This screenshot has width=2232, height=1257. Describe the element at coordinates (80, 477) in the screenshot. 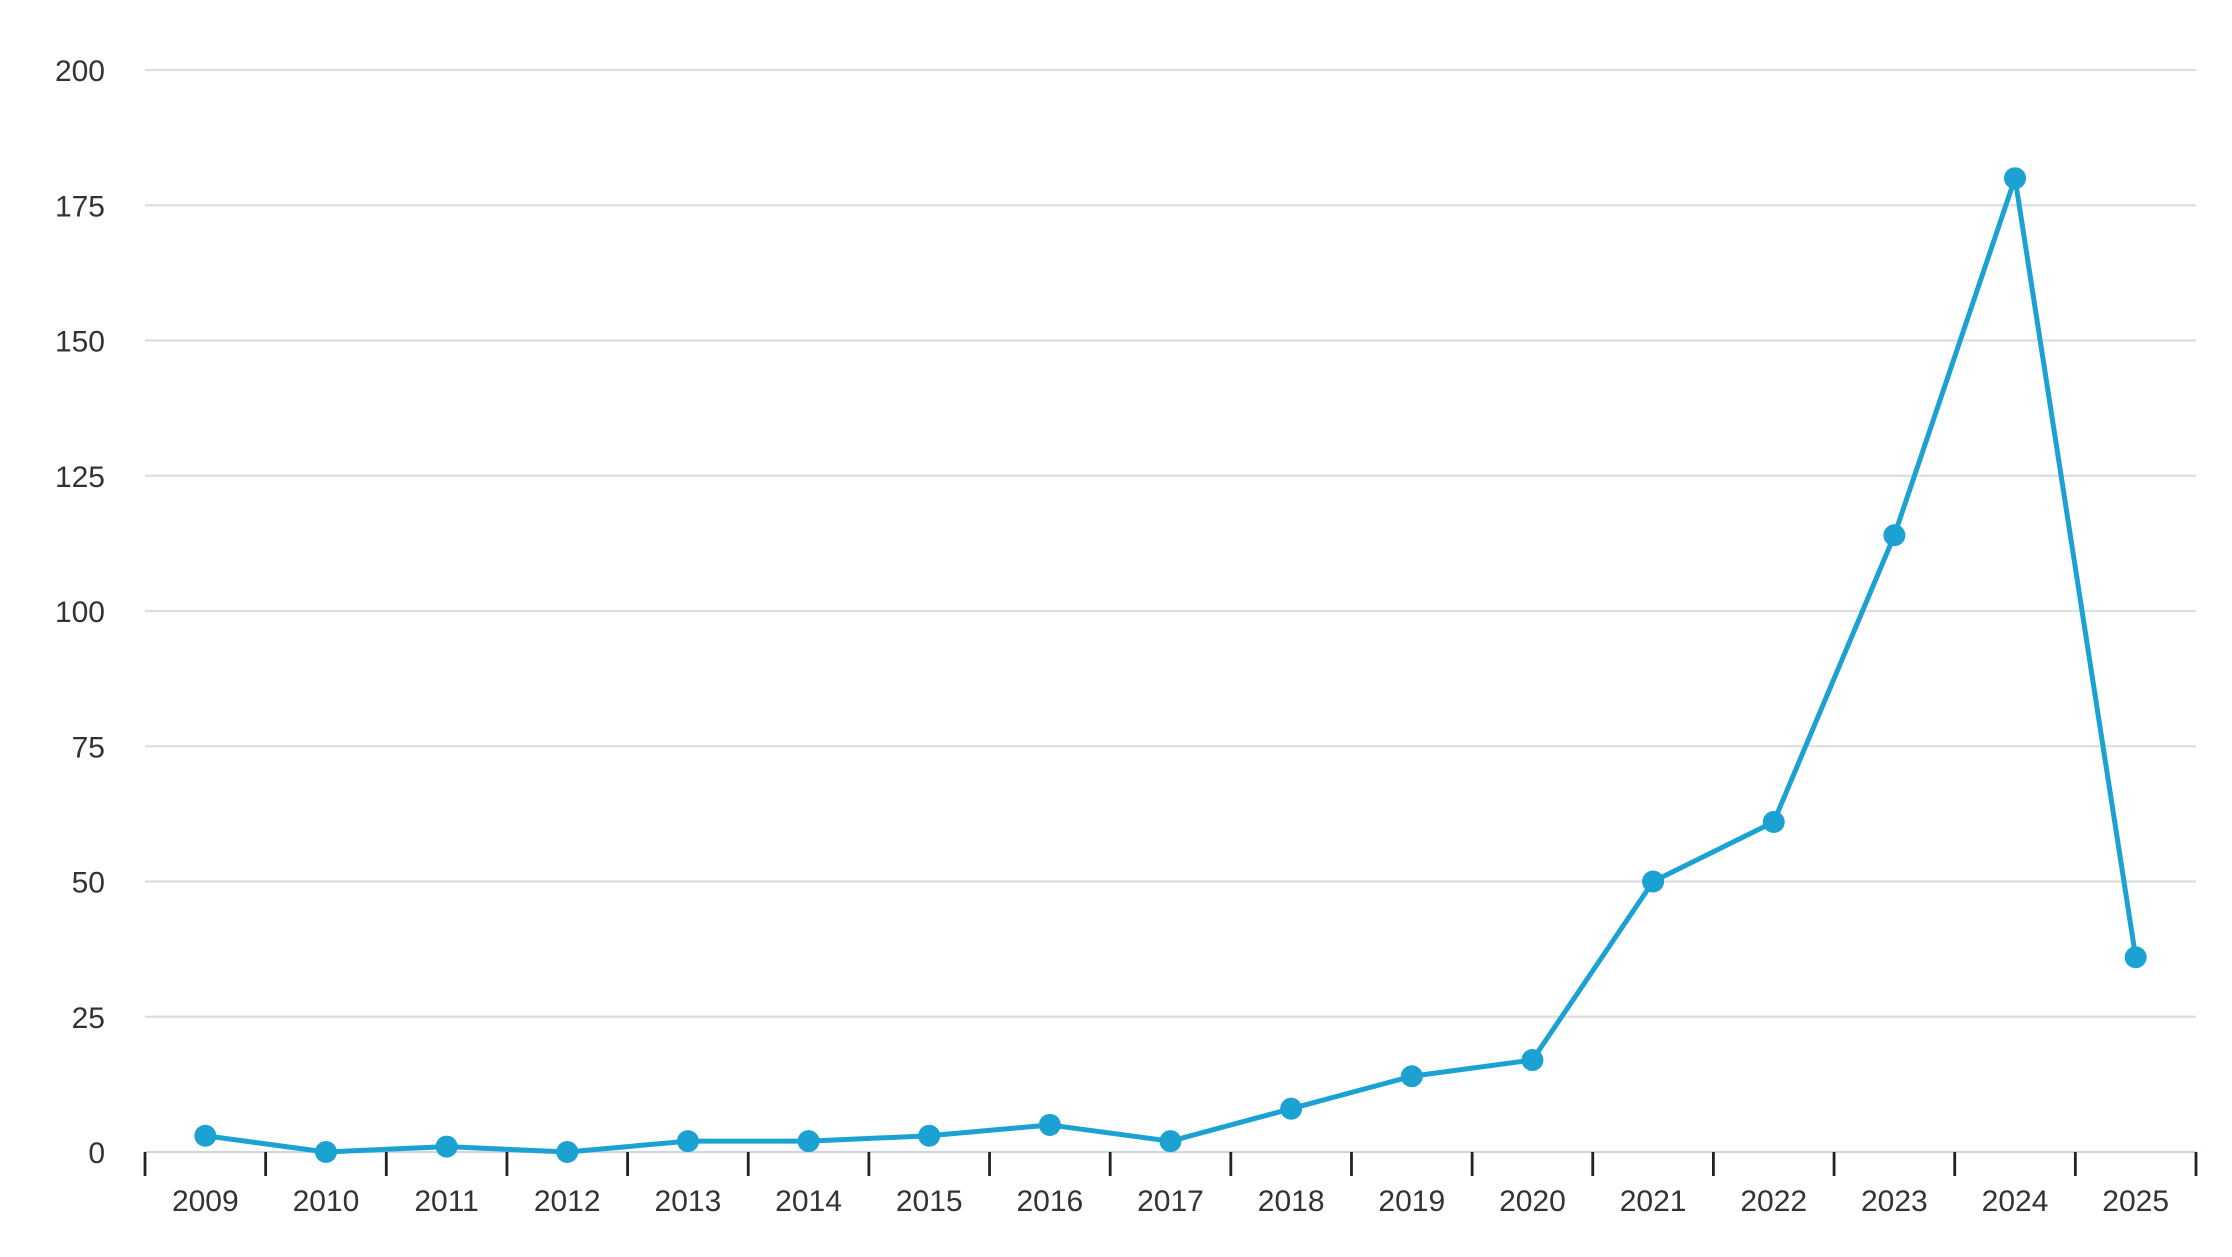

I see `y-tick-label-125: 125` at that location.